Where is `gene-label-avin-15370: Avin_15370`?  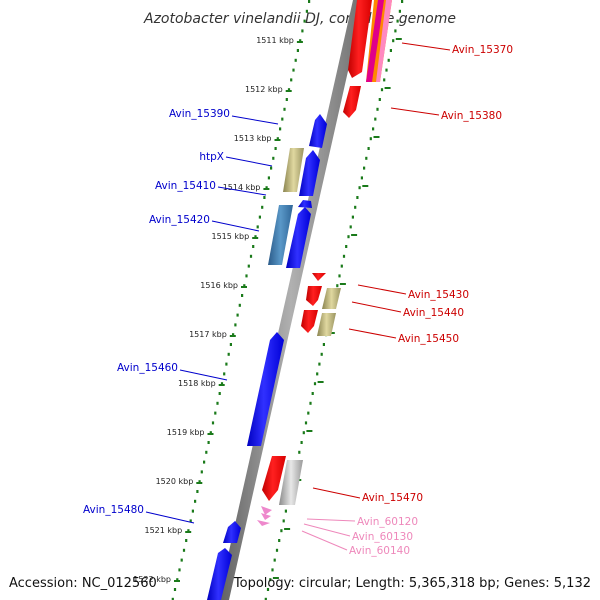 gene-label-avin-15370: Avin_15370 is located at coordinates (482, 50).